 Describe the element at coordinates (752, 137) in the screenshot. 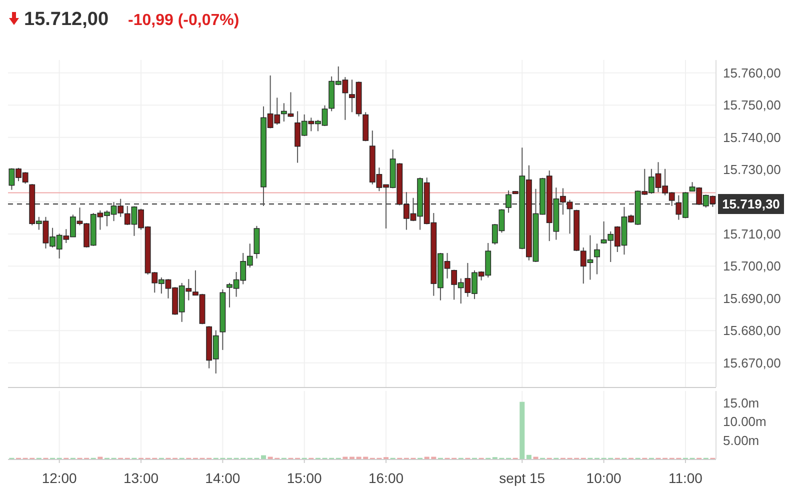

I see `y-tick-label: 15.740,00` at that location.